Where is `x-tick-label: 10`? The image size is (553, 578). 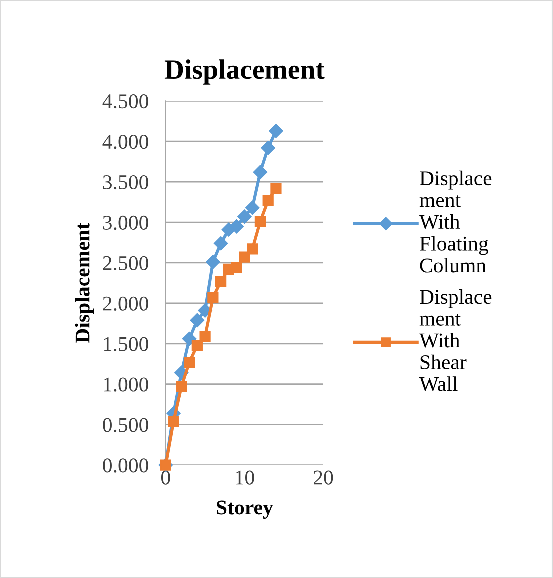 x-tick-label: 10 is located at coordinates (245, 477).